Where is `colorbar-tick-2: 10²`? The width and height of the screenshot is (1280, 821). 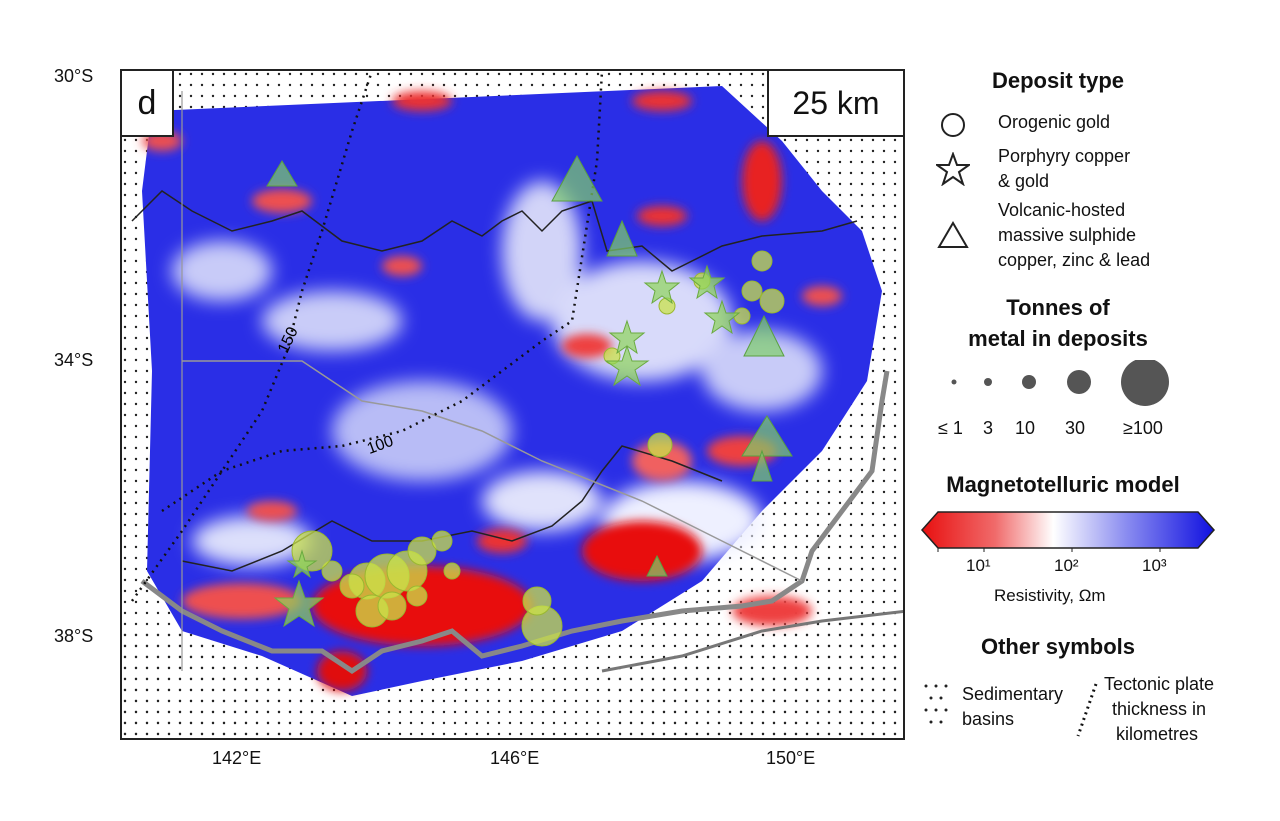 colorbar-tick-2: 10² is located at coordinates (1066, 565).